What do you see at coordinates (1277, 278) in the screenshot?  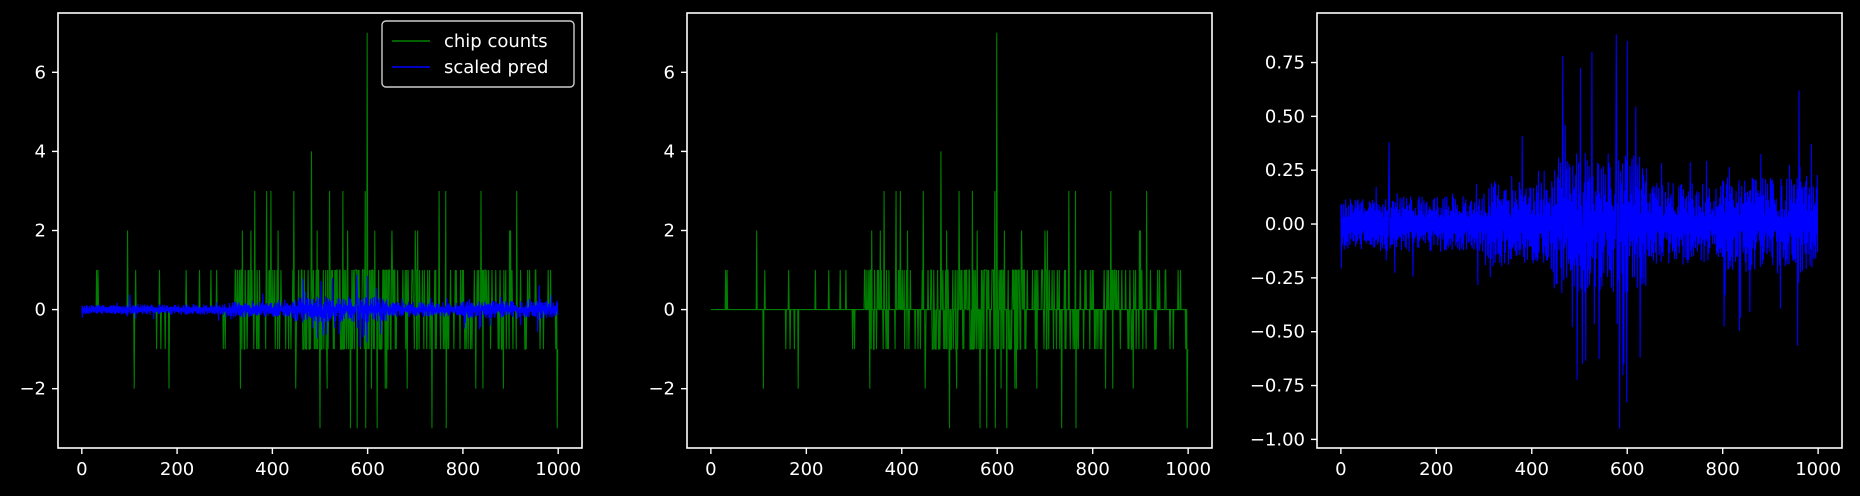 I see `y-tick-label: −0.25` at bounding box center [1277, 278].